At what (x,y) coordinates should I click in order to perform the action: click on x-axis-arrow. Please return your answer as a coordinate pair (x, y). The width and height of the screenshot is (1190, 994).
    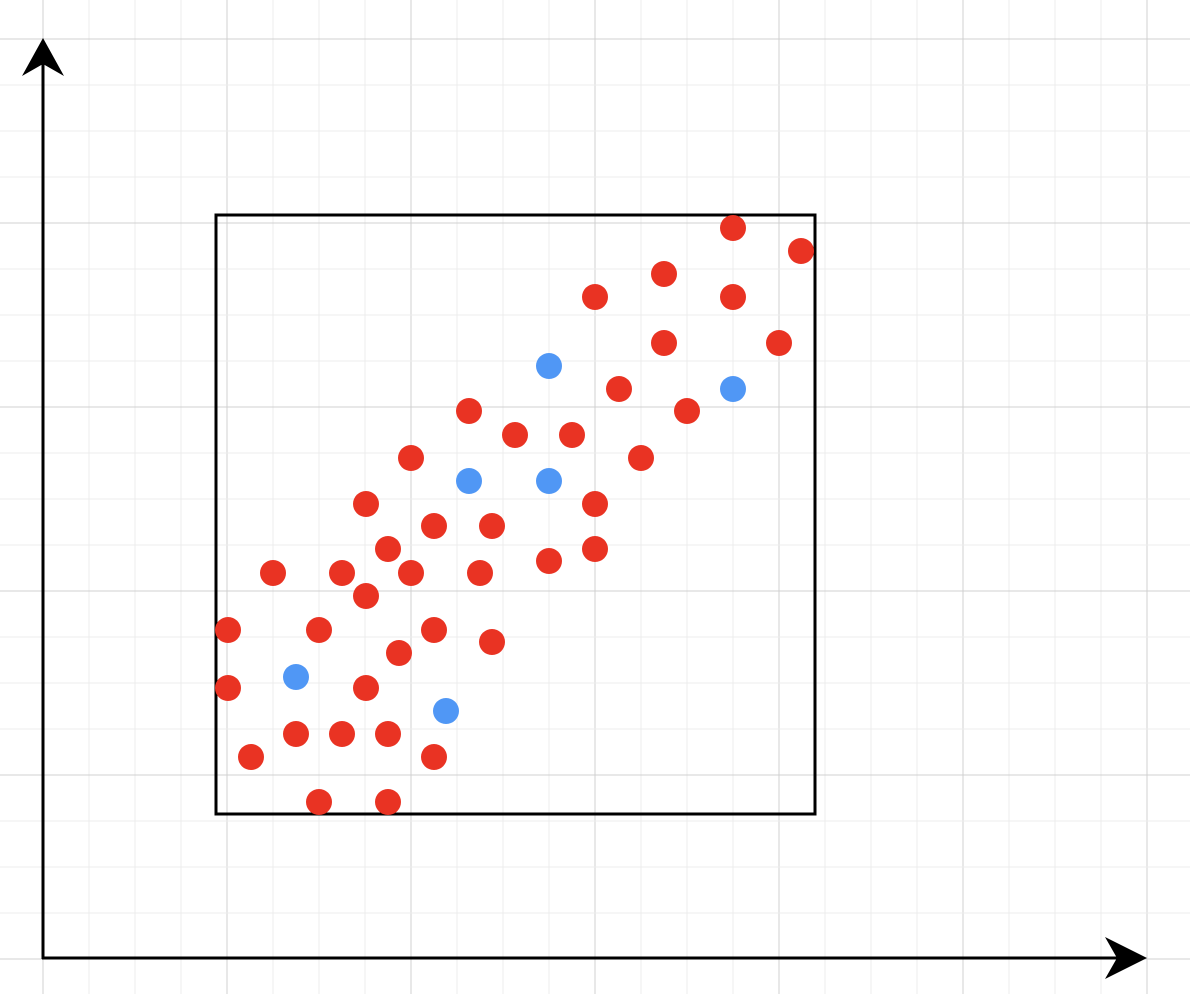
    Looking at the image, I should click on (1126, 958).